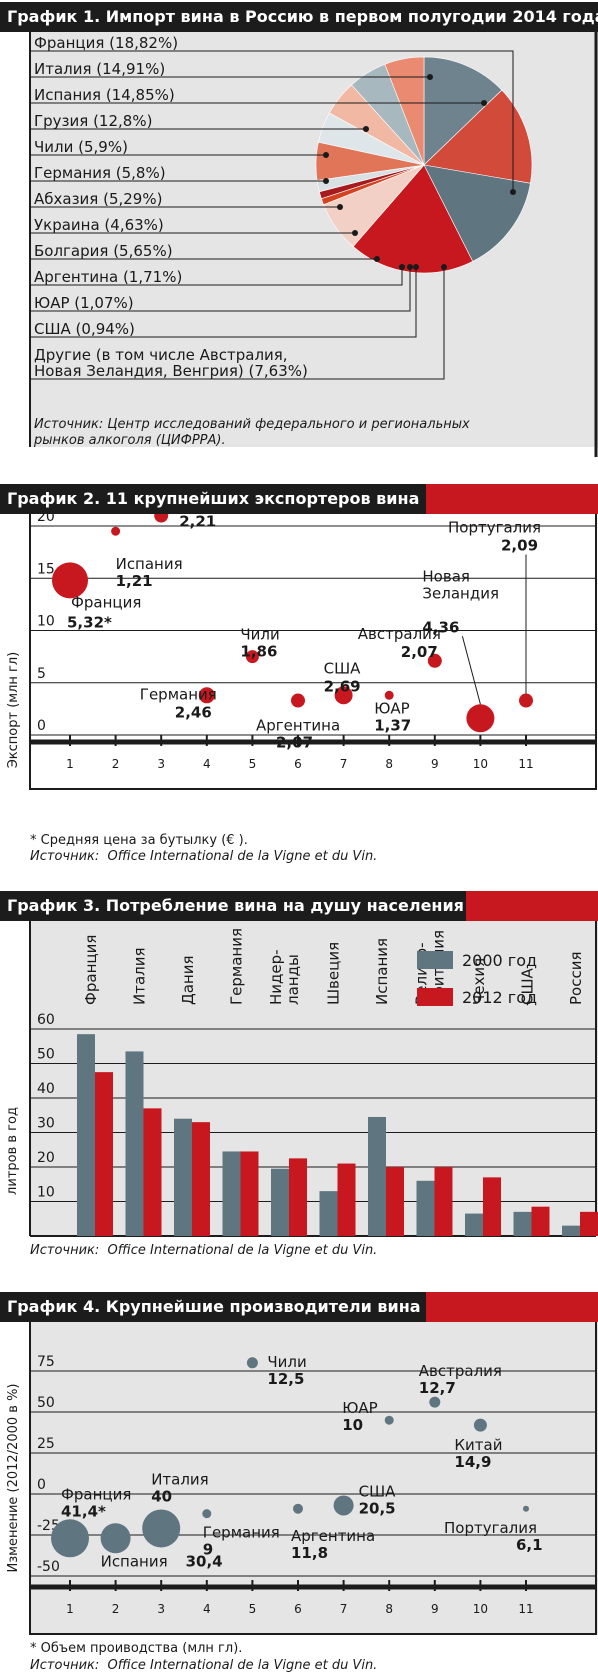 Image resolution: width=598 pixels, height=1679 pixels. I want to click on category-text: Россия, so click(576, 979).